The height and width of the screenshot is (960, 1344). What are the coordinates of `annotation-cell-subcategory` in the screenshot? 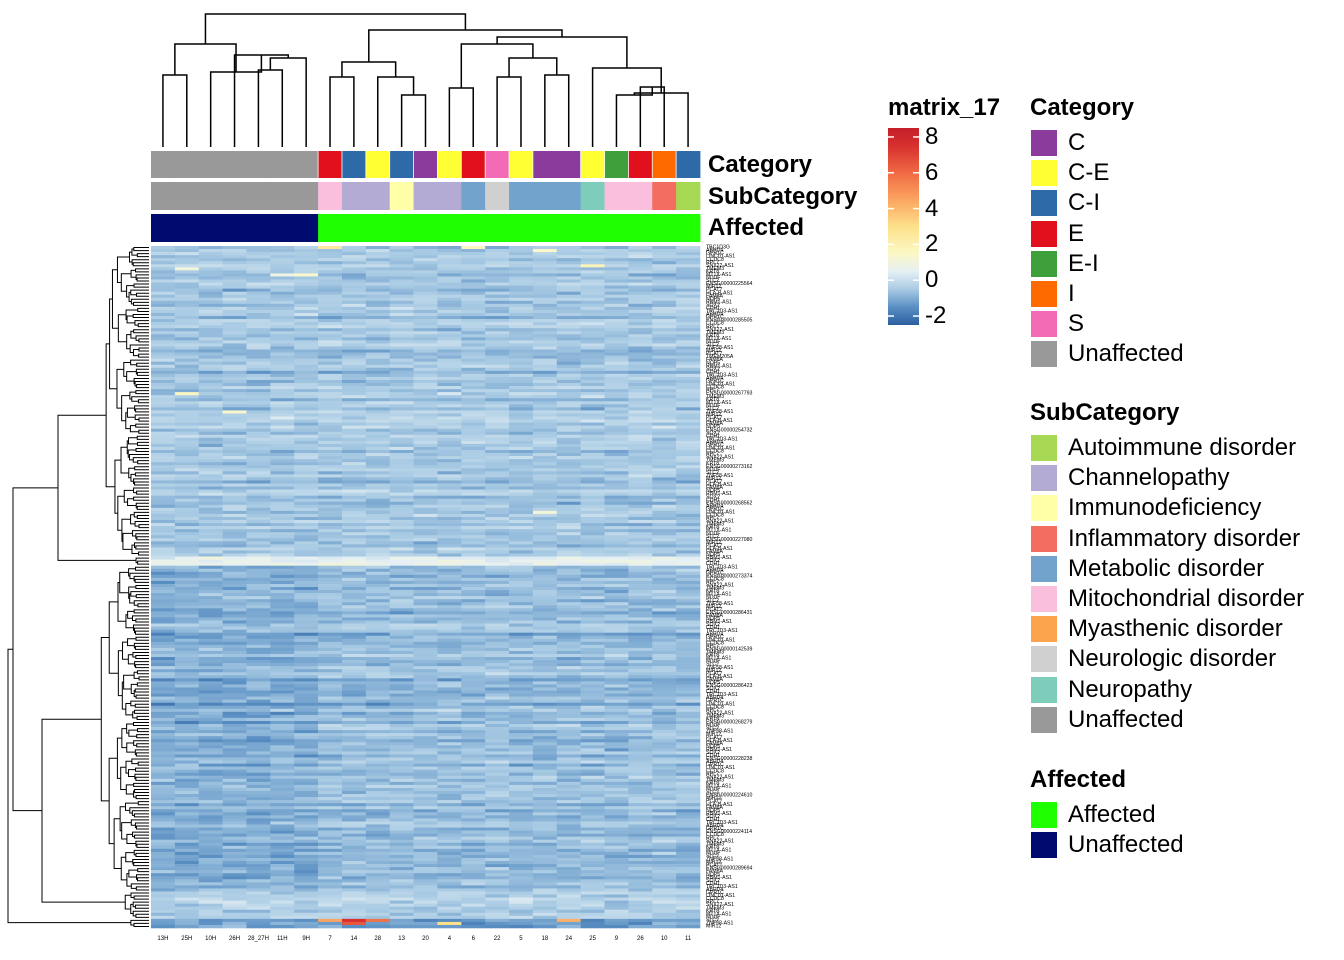 It's located at (688, 196).